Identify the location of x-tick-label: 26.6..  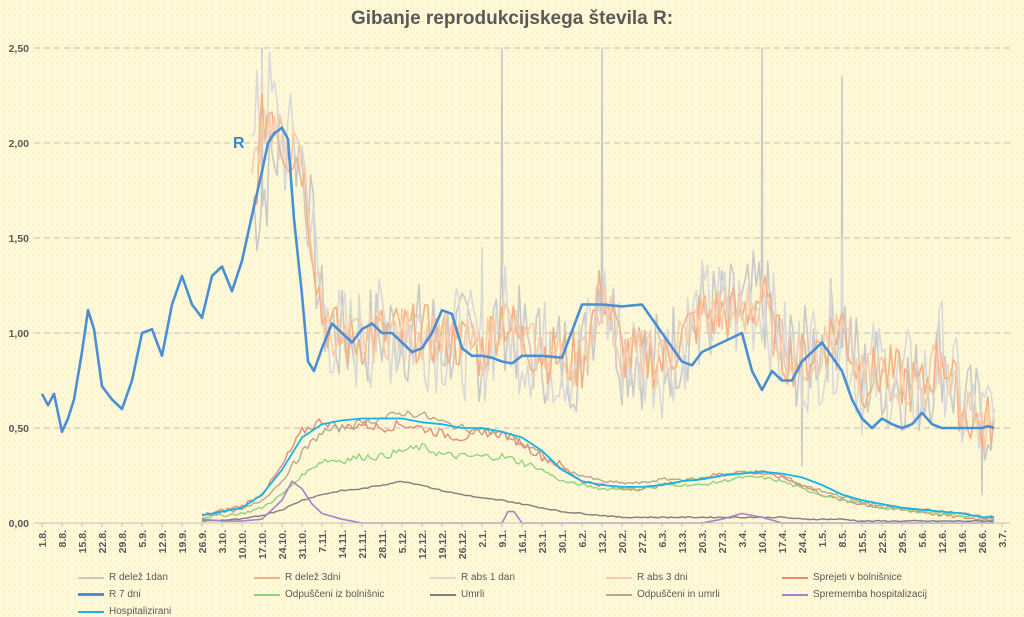
(983, 541).